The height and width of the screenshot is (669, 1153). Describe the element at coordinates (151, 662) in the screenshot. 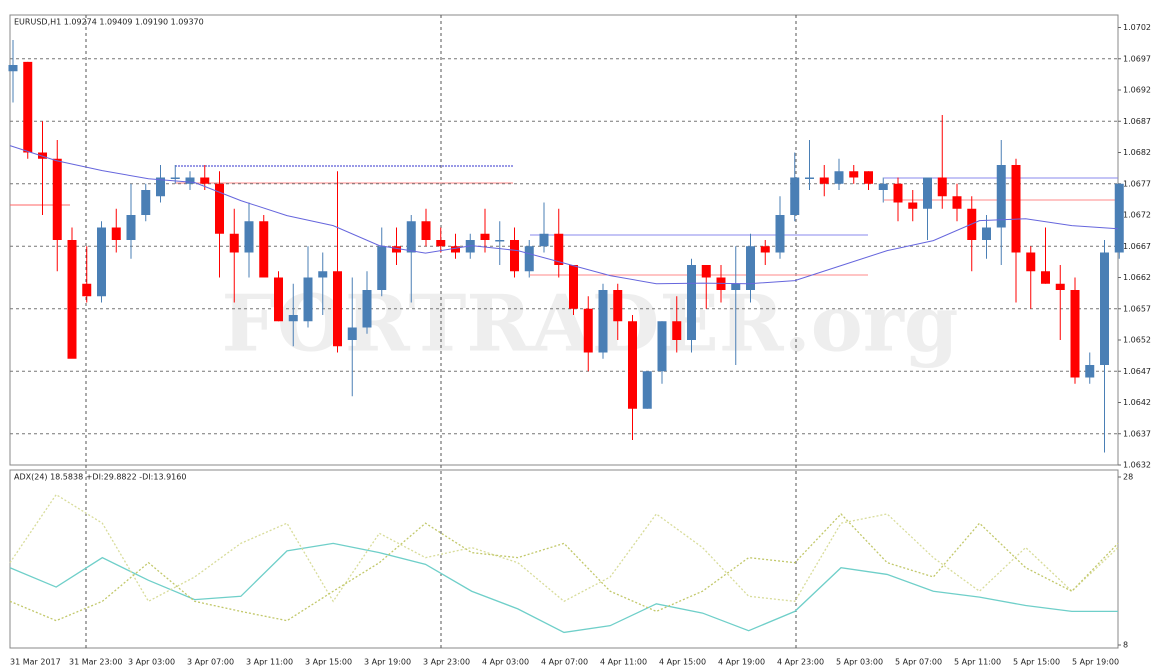

I see `x-tick-label: 3 Apr 03:00` at that location.